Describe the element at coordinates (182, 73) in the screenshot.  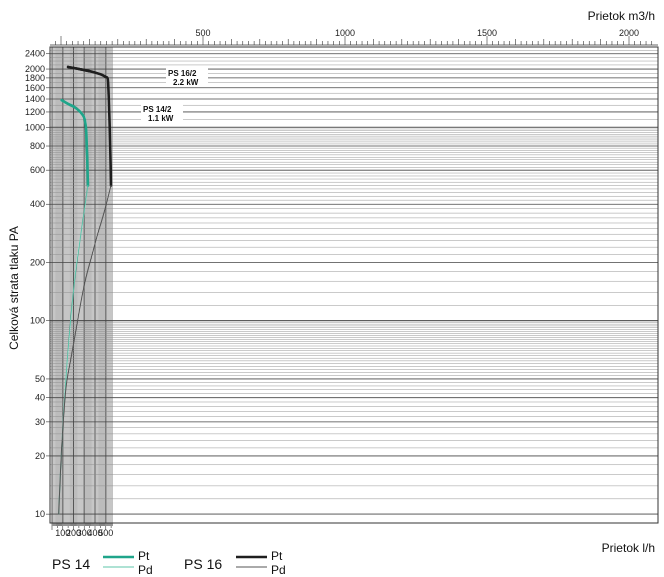
I see `annotation-model: PS 16/2` at that location.